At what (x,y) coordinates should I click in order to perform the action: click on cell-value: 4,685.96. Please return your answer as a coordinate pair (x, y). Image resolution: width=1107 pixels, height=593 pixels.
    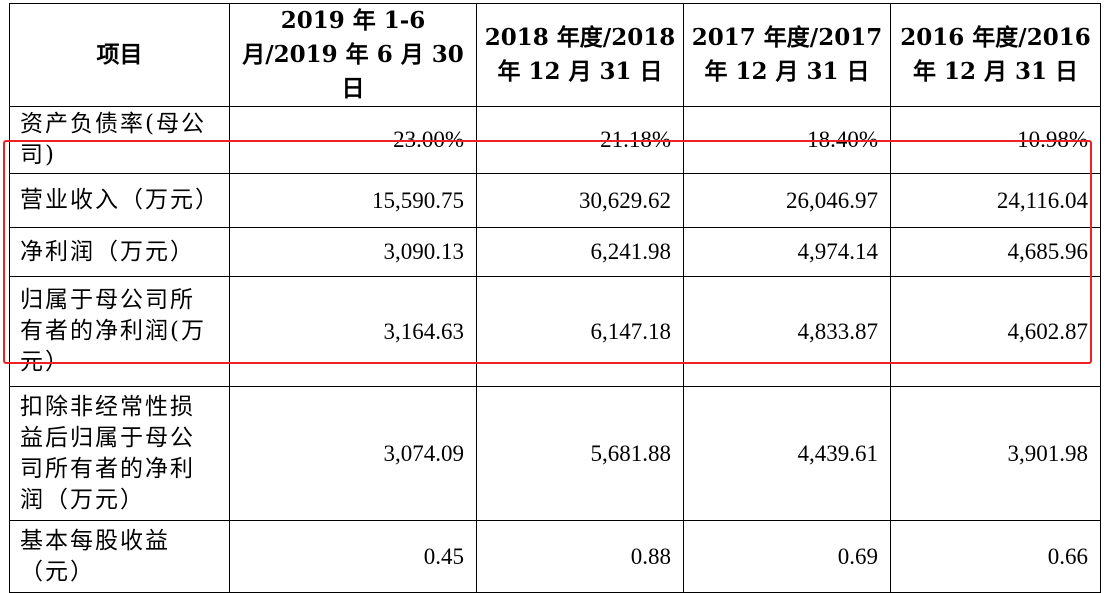
    Looking at the image, I should click on (995, 252).